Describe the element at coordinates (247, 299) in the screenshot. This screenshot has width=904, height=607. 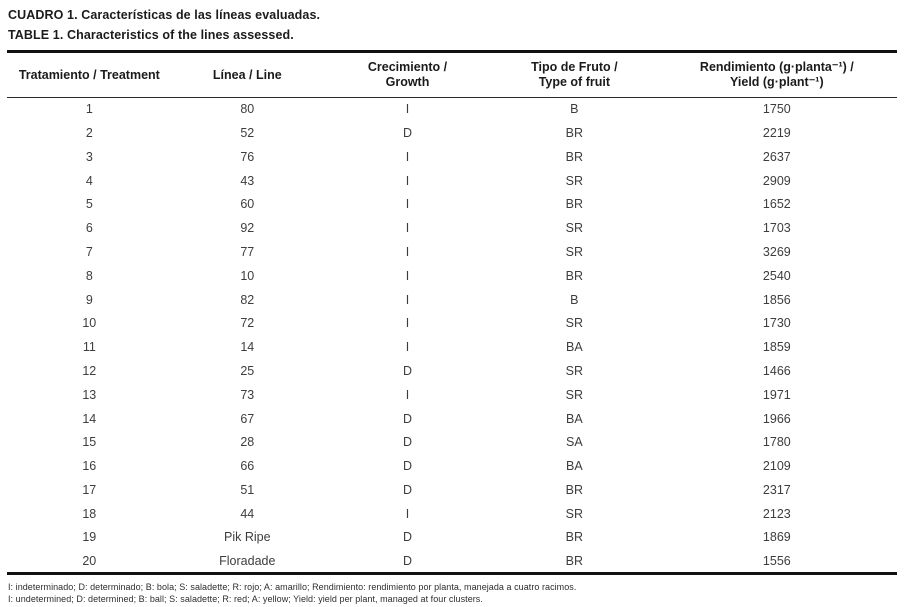
I see `cell-line: 82` at that location.